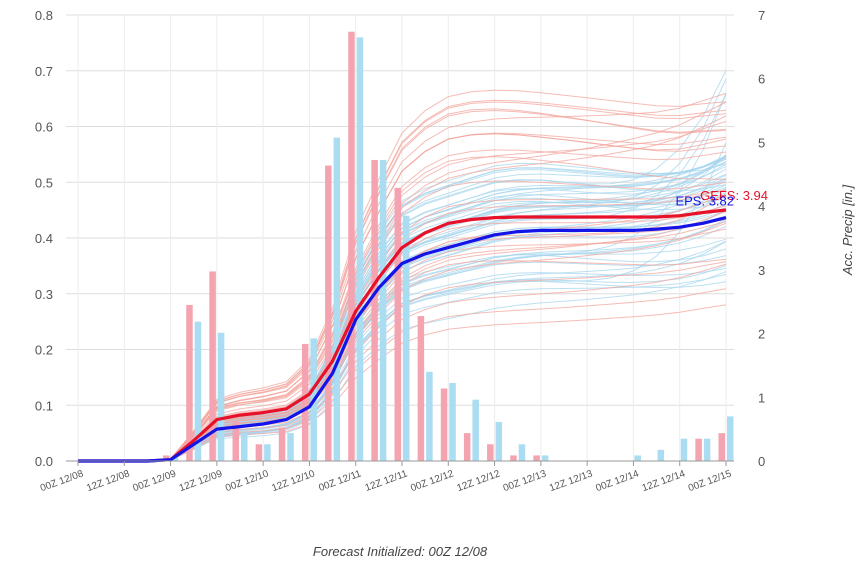 The height and width of the screenshot is (564, 863). I want to click on x-tick-label: 00Z 12/08, so click(62, 481).